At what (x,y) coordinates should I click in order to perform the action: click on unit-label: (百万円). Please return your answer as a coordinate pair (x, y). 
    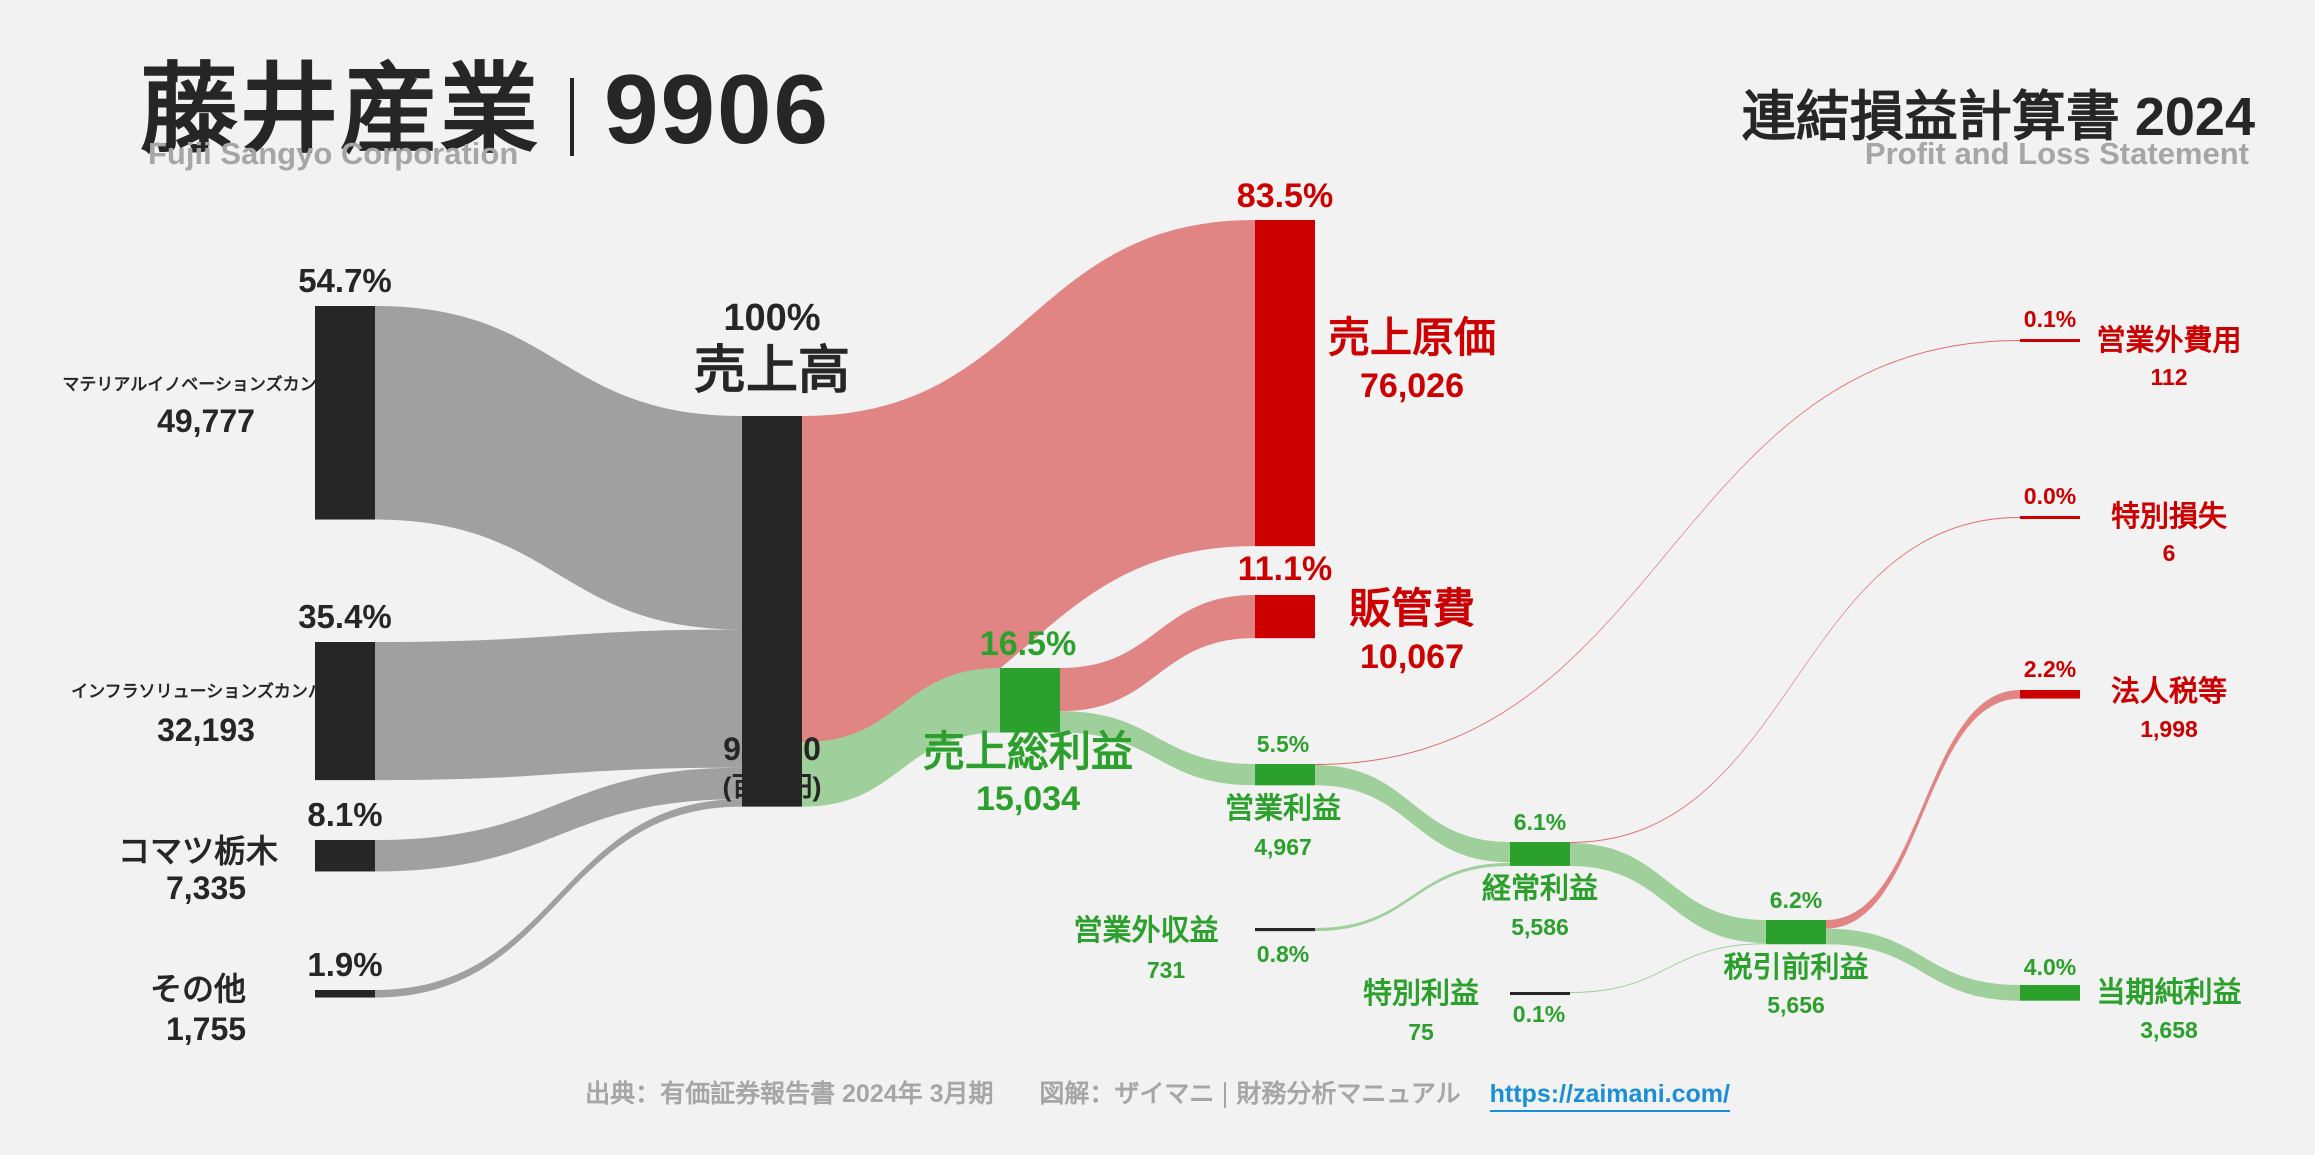
    Looking at the image, I should click on (772, 787).